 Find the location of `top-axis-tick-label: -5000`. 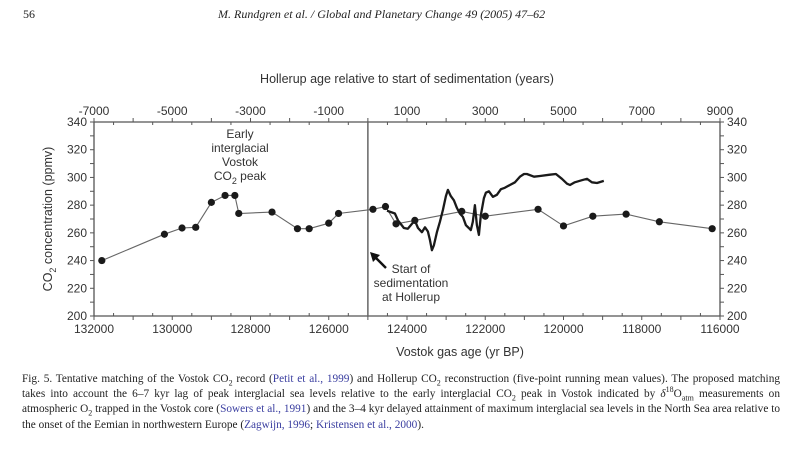

top-axis-tick-label: -5000 is located at coordinates (172, 111).